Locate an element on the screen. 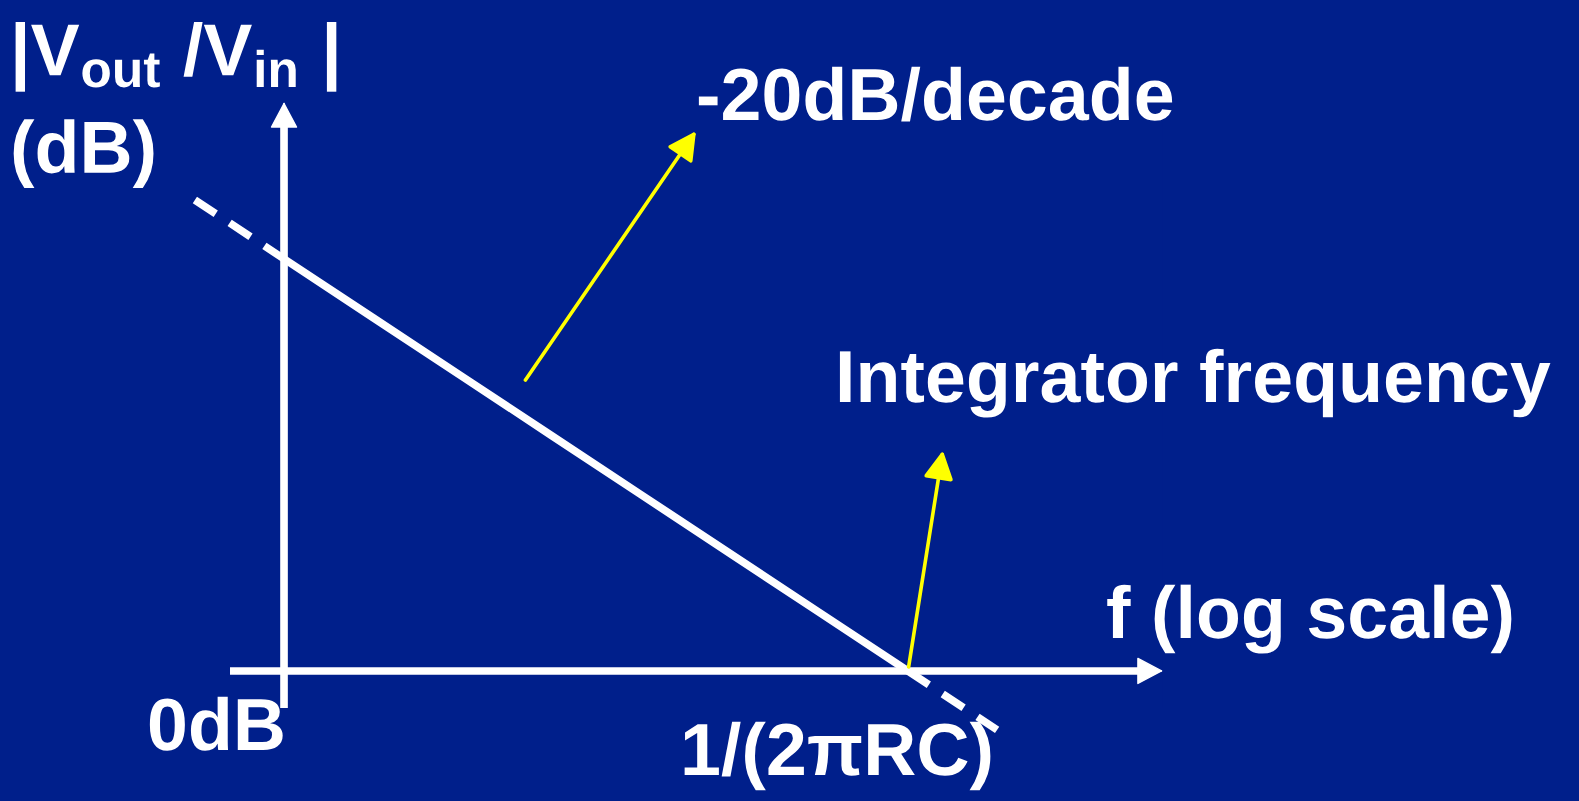  text: |V$_{out}$ /V$_{in}$ | (dB) is located at coordinates (175, 105).